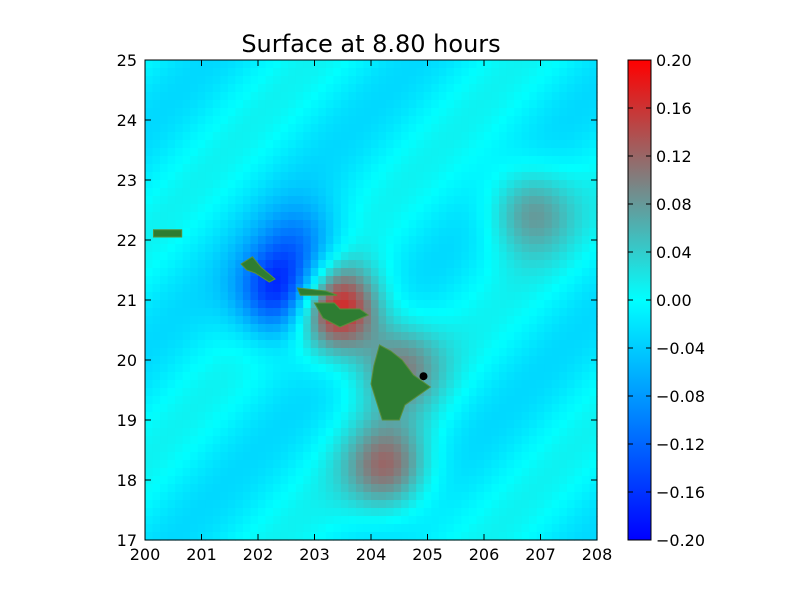  I want to click on y-tick-label: 24, so click(127, 120).